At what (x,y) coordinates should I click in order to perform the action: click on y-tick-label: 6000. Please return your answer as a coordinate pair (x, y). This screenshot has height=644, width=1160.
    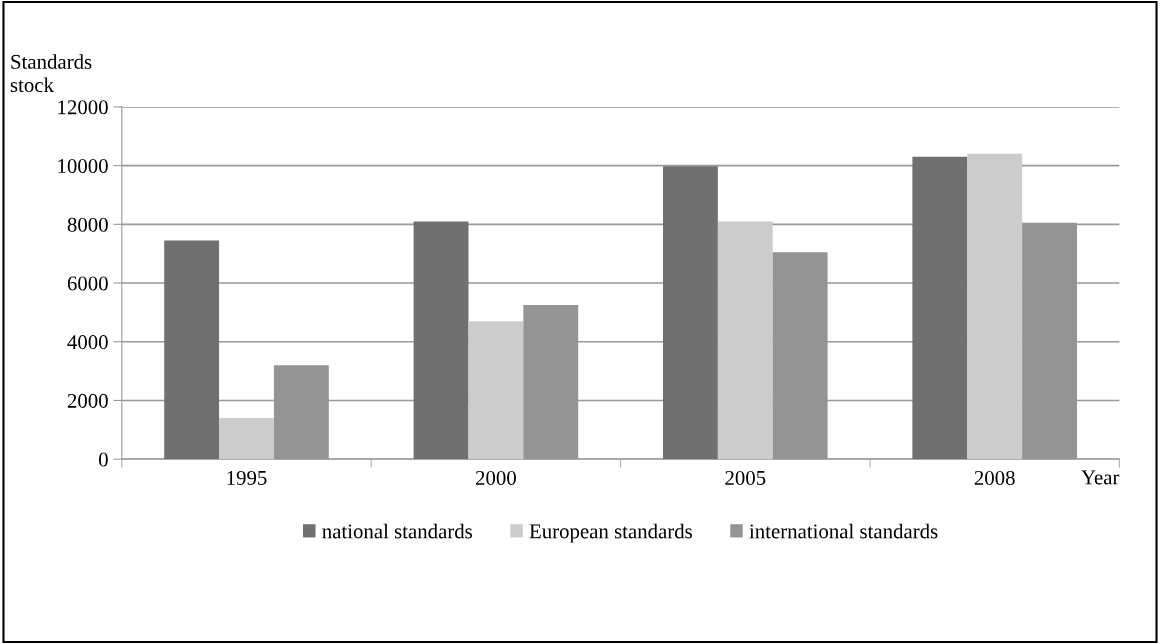
    Looking at the image, I should click on (87, 283).